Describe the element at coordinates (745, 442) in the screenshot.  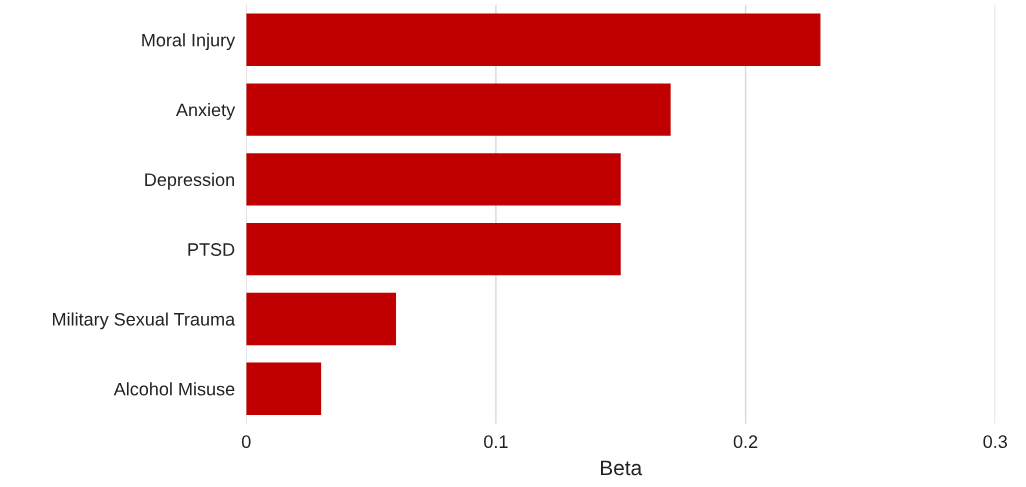
I see `x-tick-label: 0.2` at that location.